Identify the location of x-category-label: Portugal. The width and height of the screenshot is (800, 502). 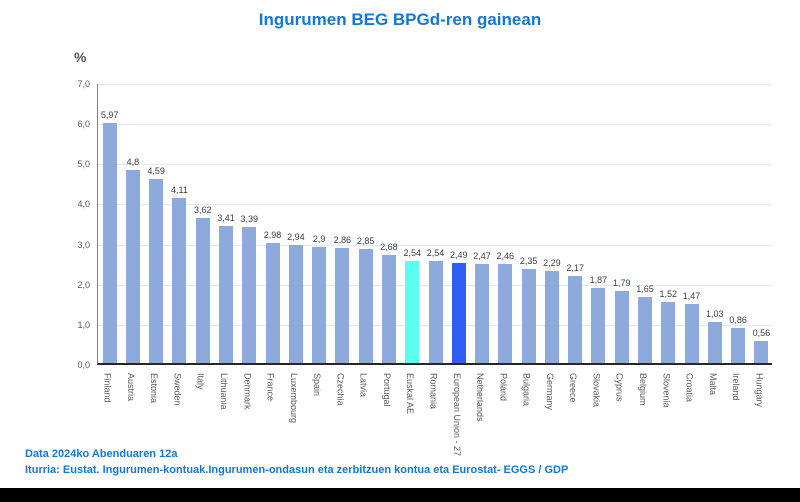
(386, 390).